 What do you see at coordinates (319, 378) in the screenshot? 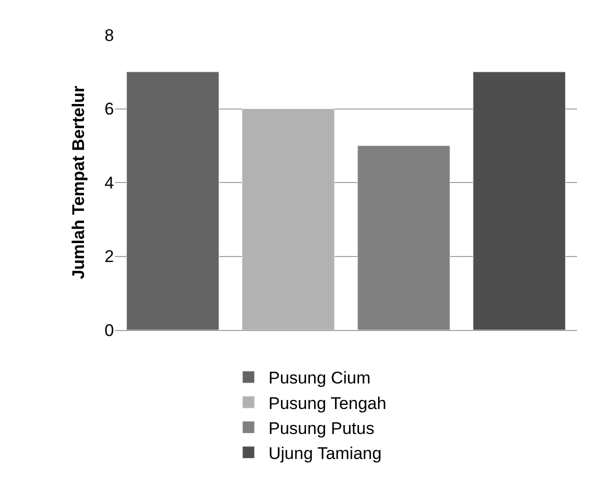
I see `legend-label: Pusung Cium` at bounding box center [319, 378].